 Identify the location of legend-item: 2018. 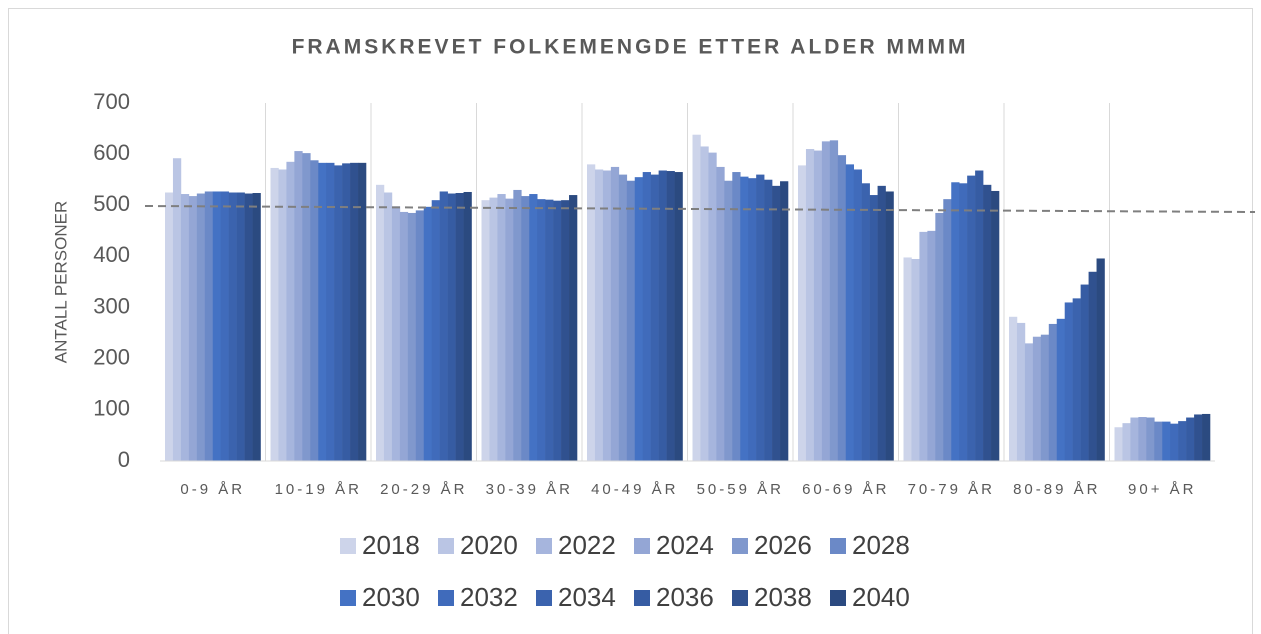
(380, 545).